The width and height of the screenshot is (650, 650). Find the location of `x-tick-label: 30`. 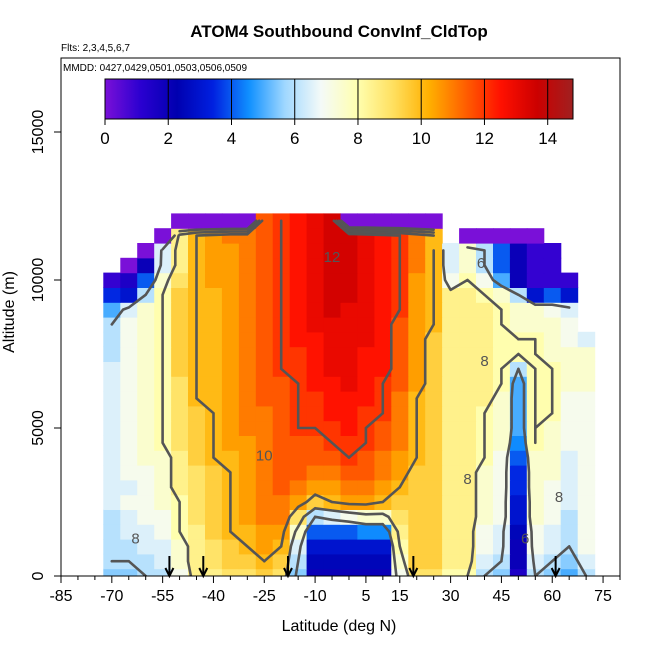

x-tick-label: 30 is located at coordinates (451, 596).